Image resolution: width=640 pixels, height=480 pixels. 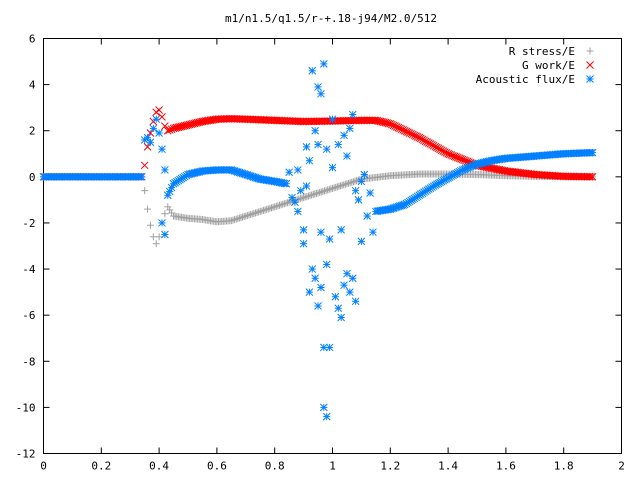 I want to click on y-tick-label: -8, so click(x=28, y=361).